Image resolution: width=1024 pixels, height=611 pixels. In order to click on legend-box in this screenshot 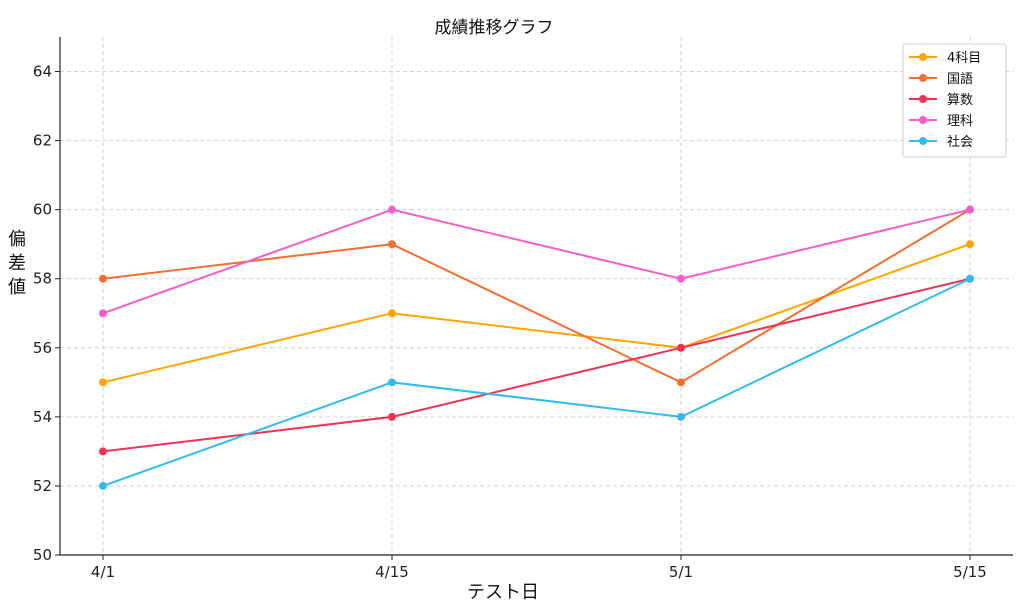, I will do `click(954, 100)`.